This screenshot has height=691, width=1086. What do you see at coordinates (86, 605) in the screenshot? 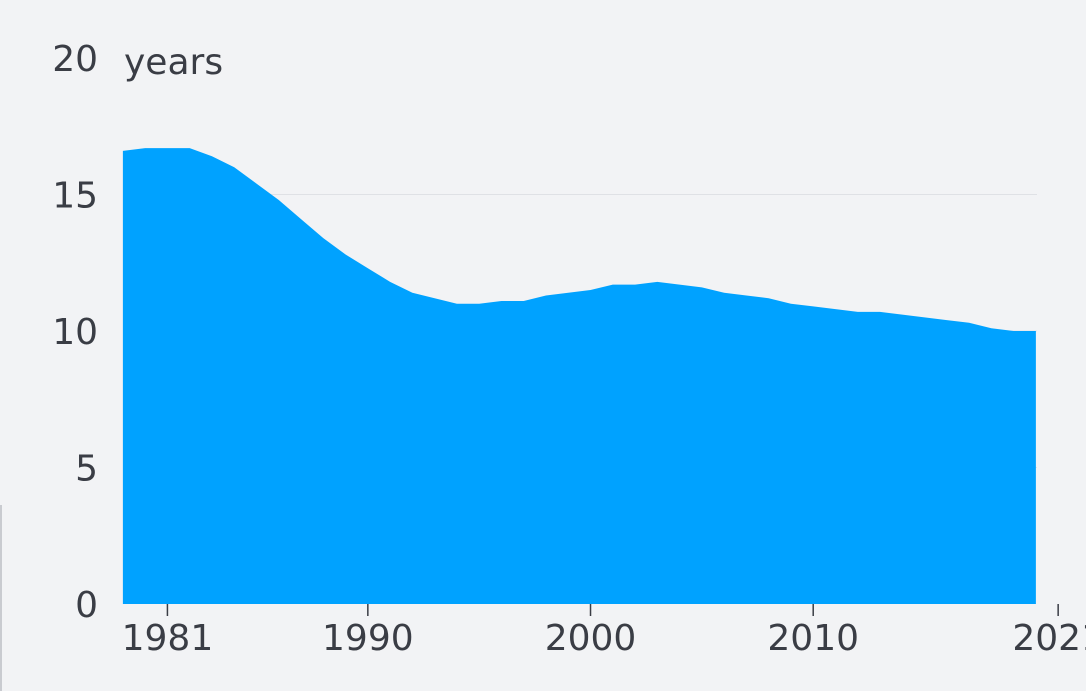
I see `y-tick-label: 0` at bounding box center [86, 605].